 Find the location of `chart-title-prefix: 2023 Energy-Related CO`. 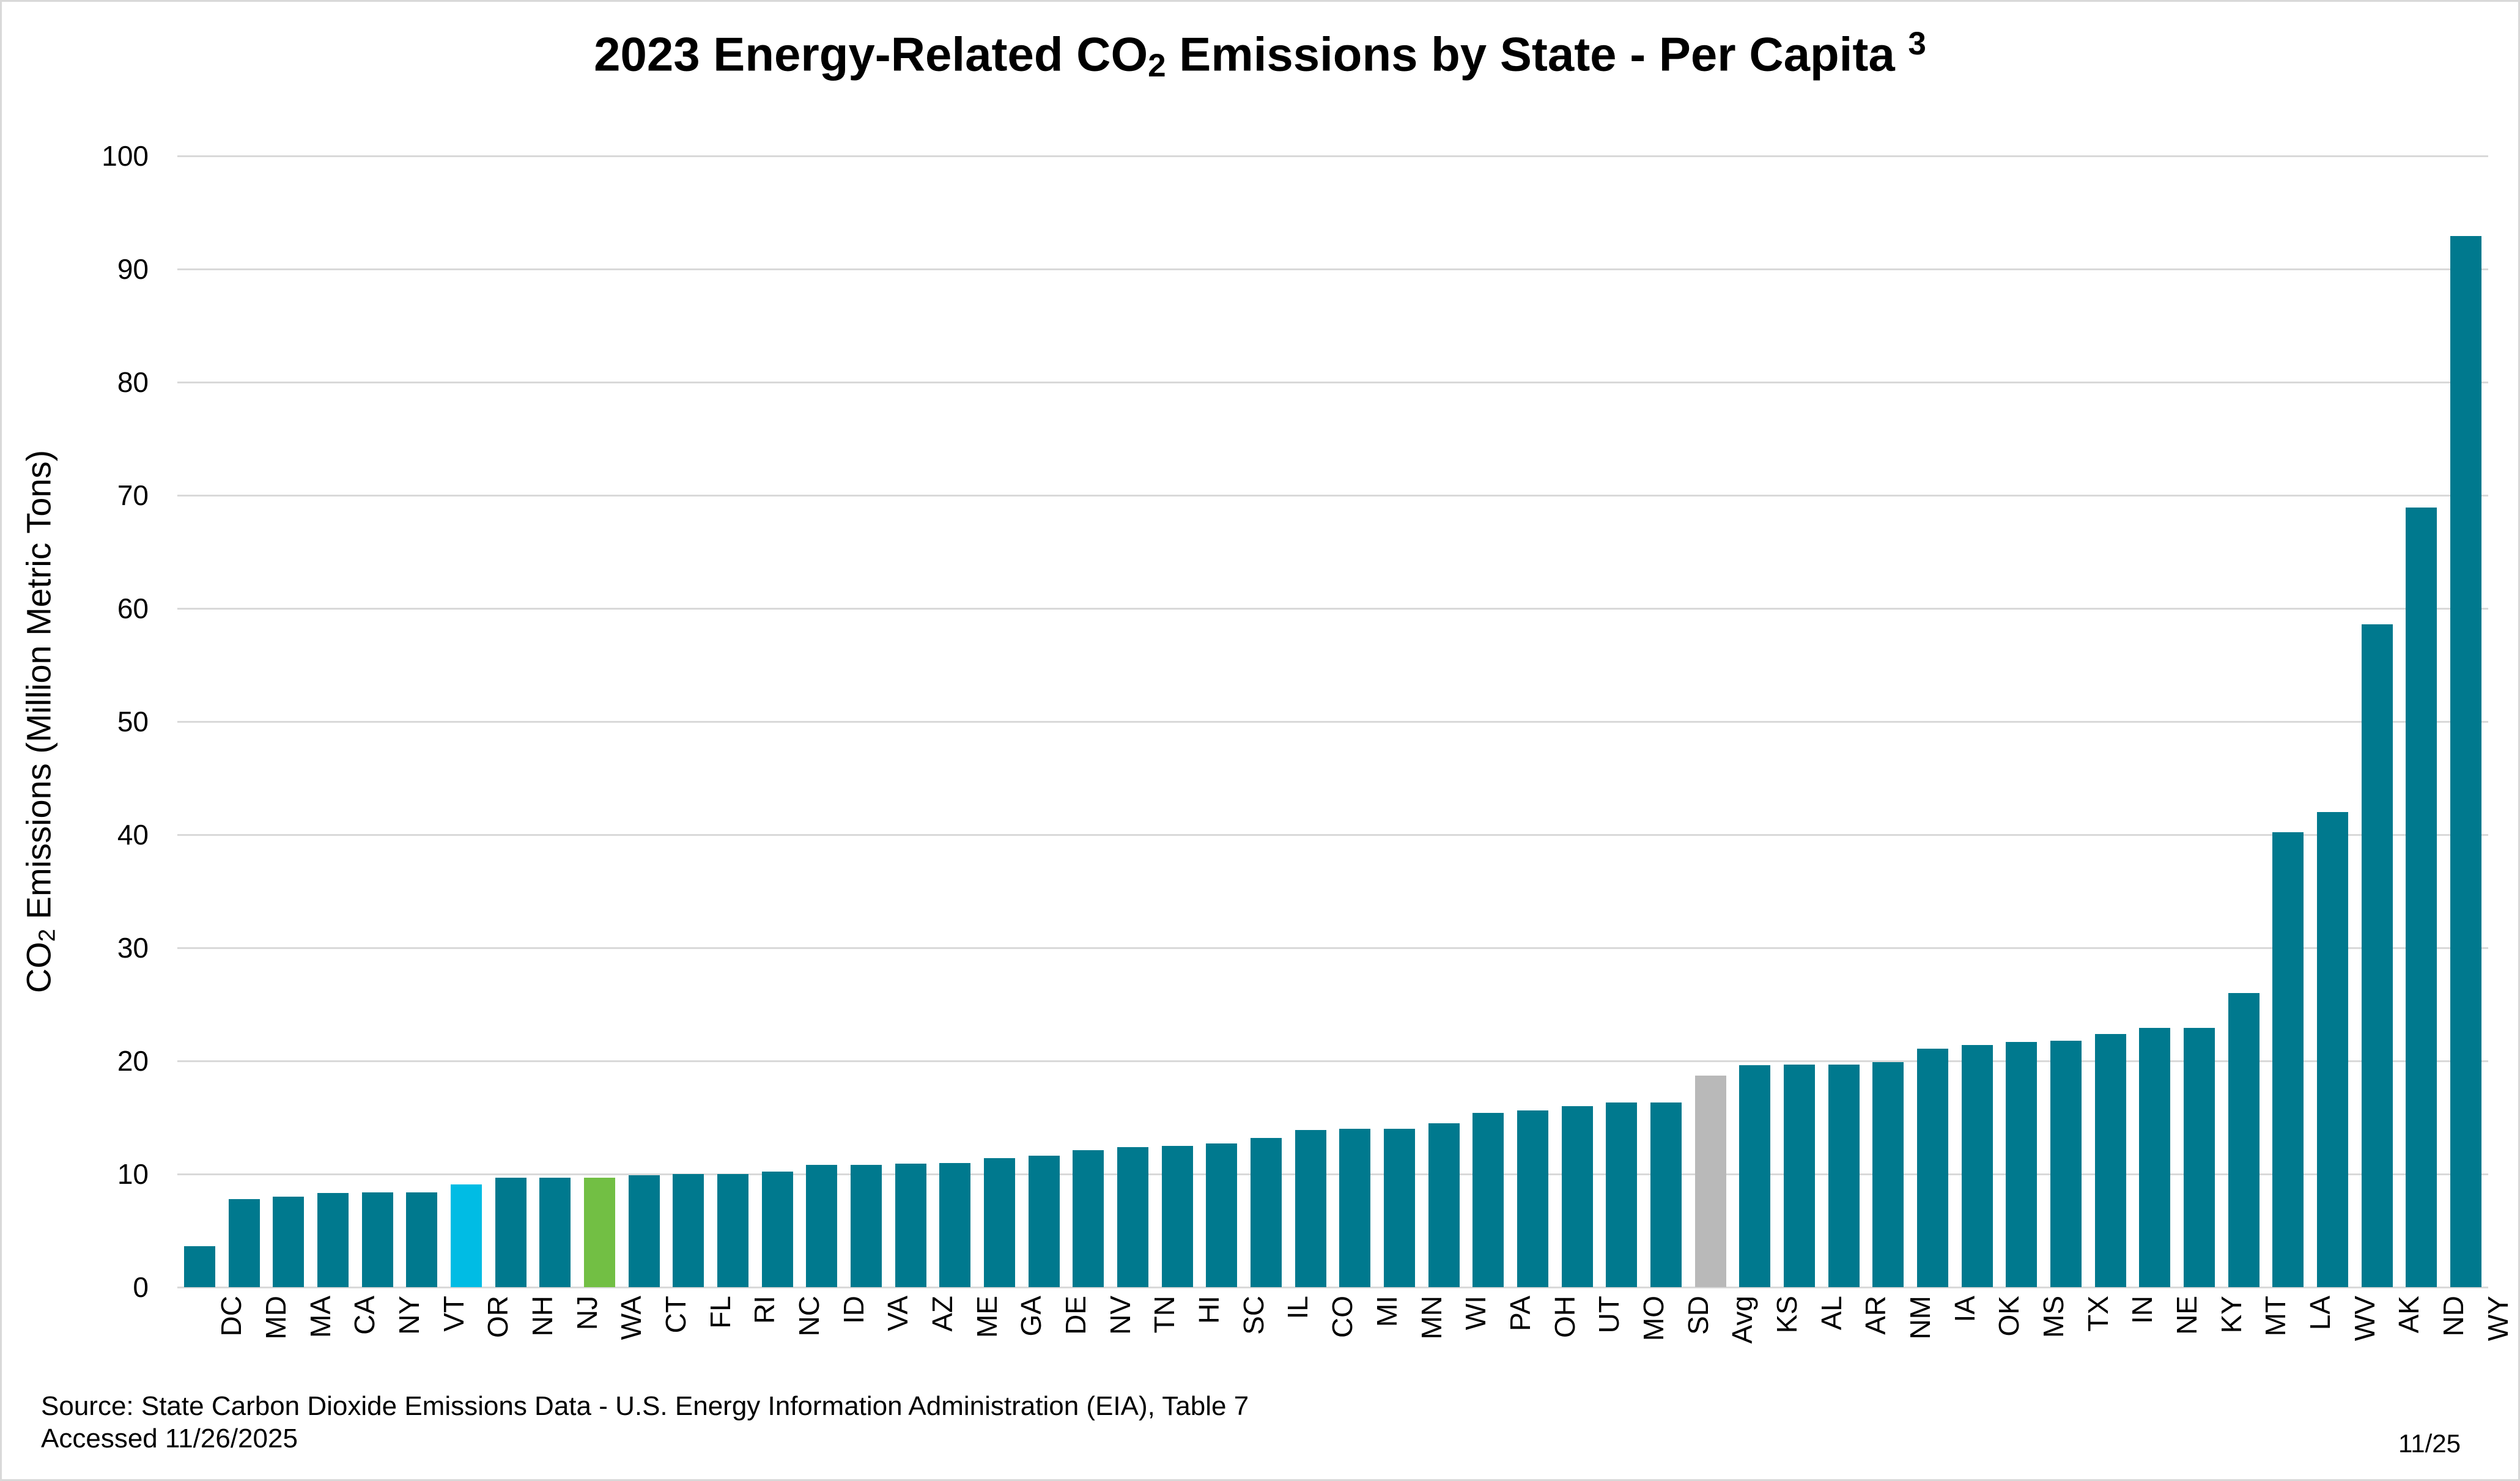

chart-title-prefix: 2023 Energy-Related CO is located at coordinates (871, 54).